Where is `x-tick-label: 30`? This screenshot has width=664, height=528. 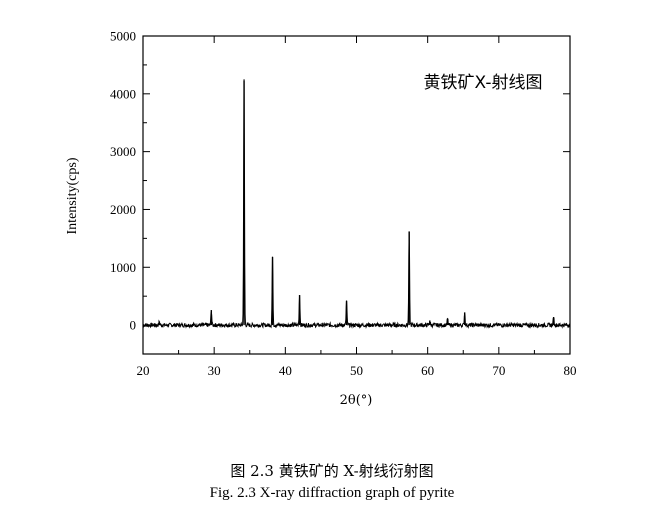
x-tick-label: 30 is located at coordinates (214, 370).